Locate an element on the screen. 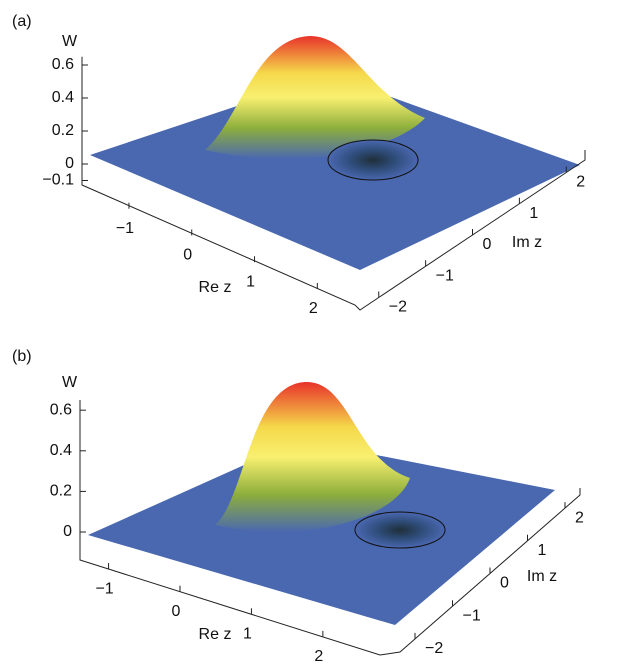 The image size is (620, 667). z-tick-label: −0.1 is located at coordinates (58, 180).